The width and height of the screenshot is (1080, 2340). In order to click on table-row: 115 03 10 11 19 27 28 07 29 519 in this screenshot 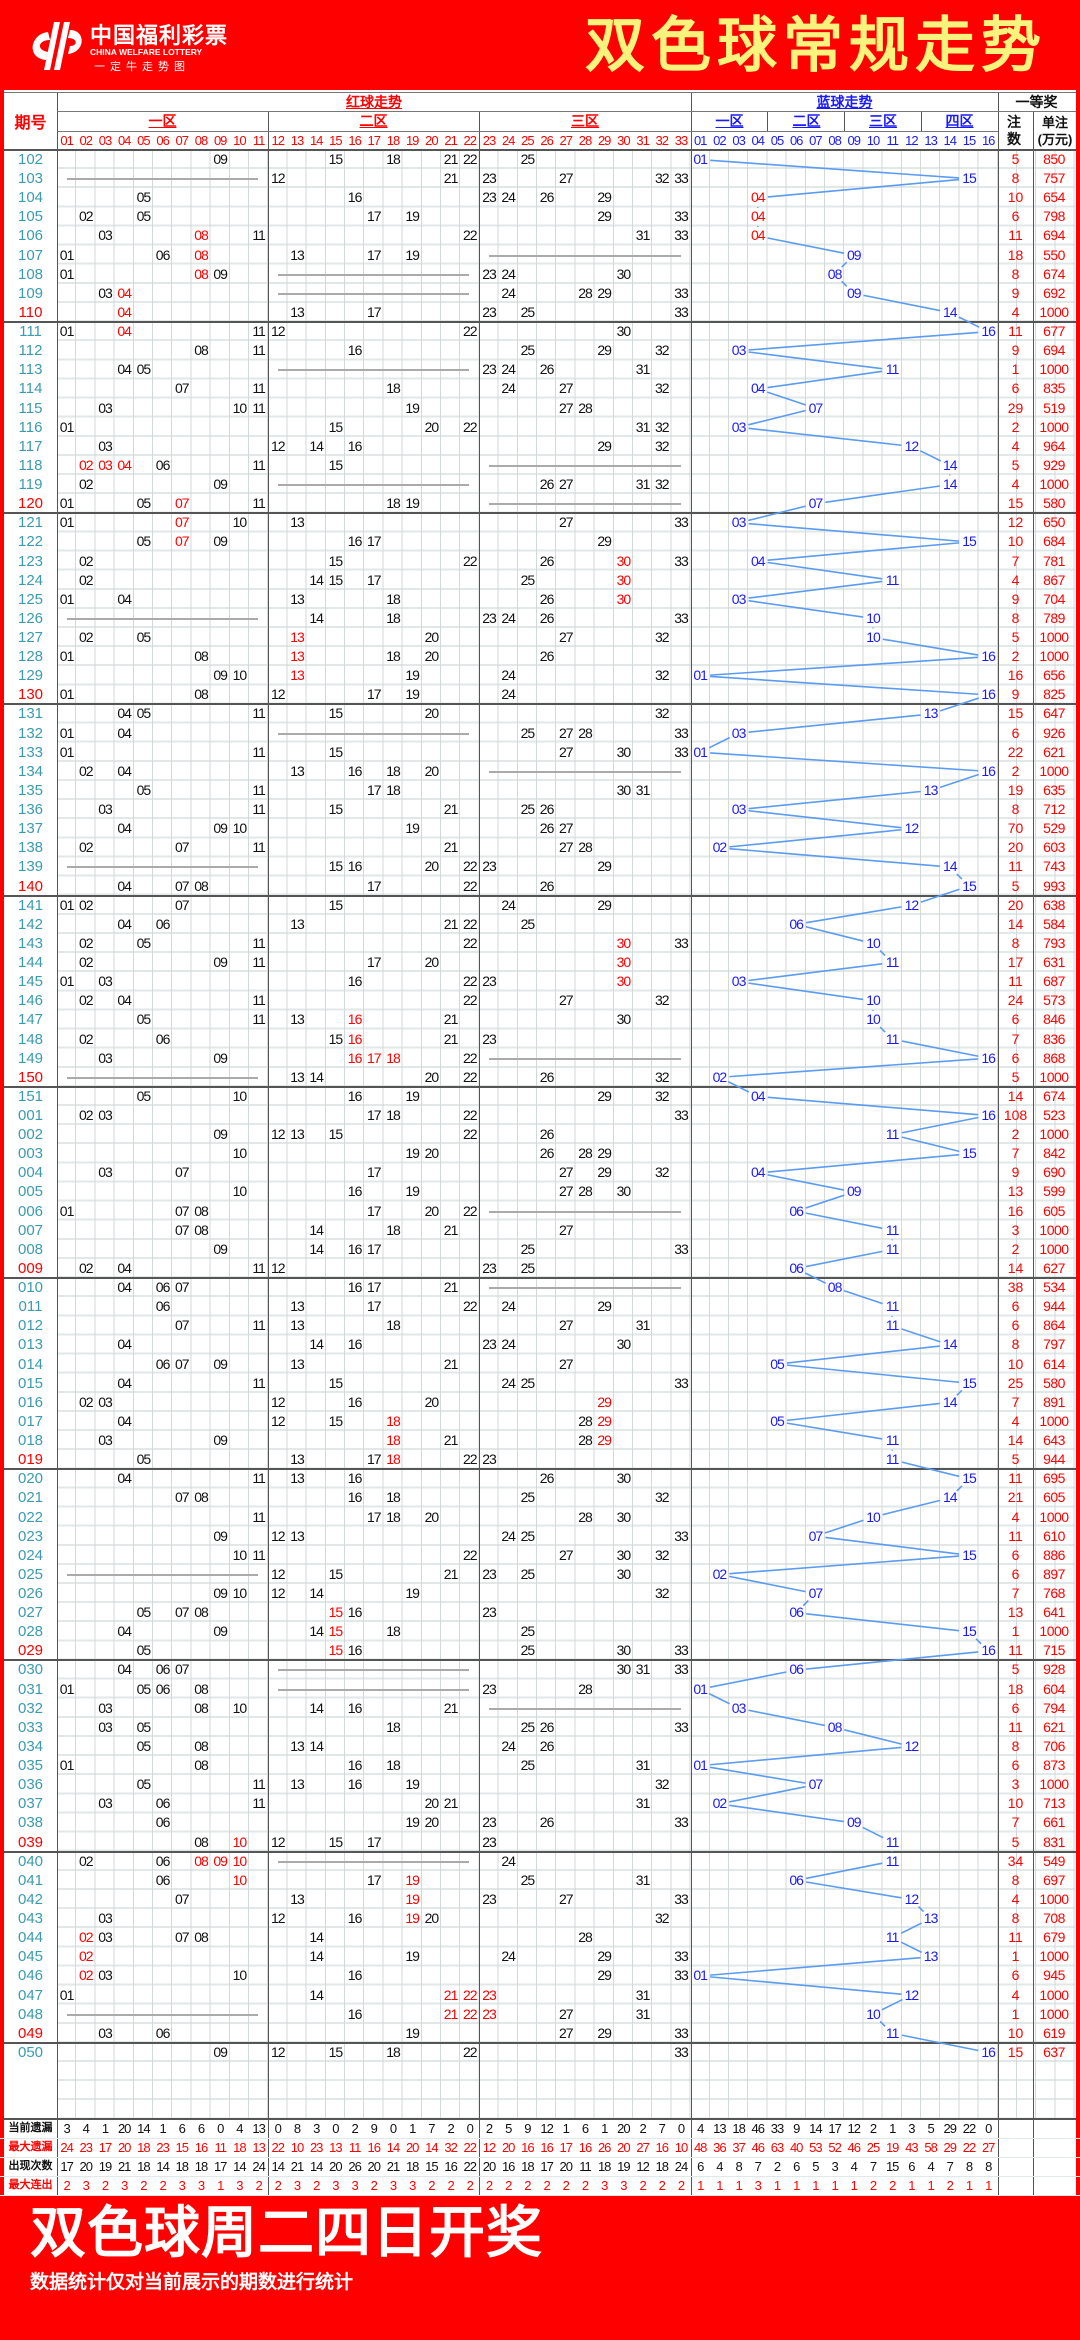, I will do `click(540, 408)`.